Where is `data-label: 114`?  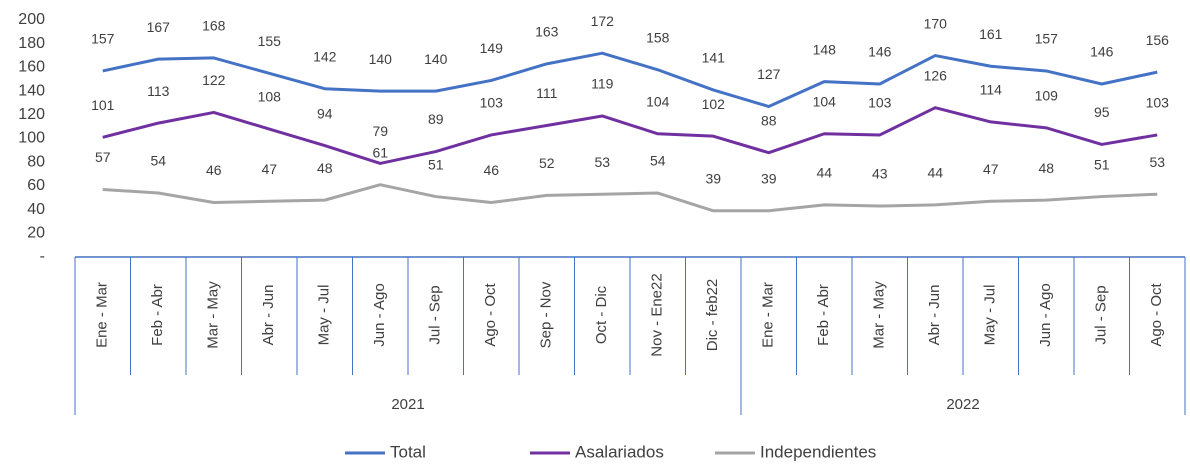 data-label: 114 is located at coordinates (991, 90).